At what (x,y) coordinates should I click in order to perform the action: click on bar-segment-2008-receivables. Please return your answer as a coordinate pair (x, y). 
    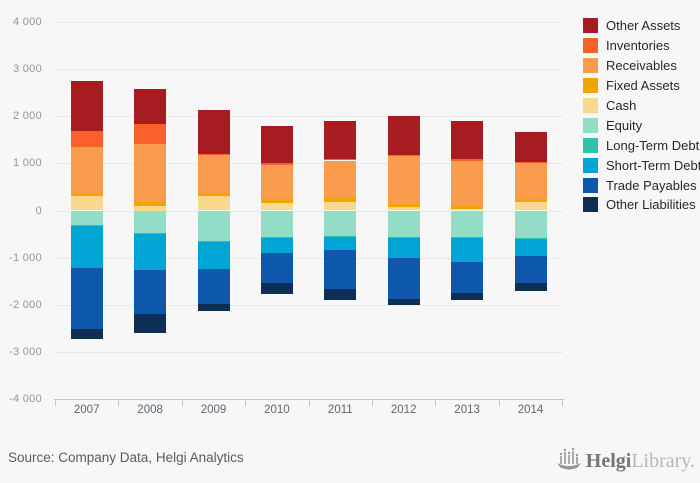
    Looking at the image, I should click on (150, 173).